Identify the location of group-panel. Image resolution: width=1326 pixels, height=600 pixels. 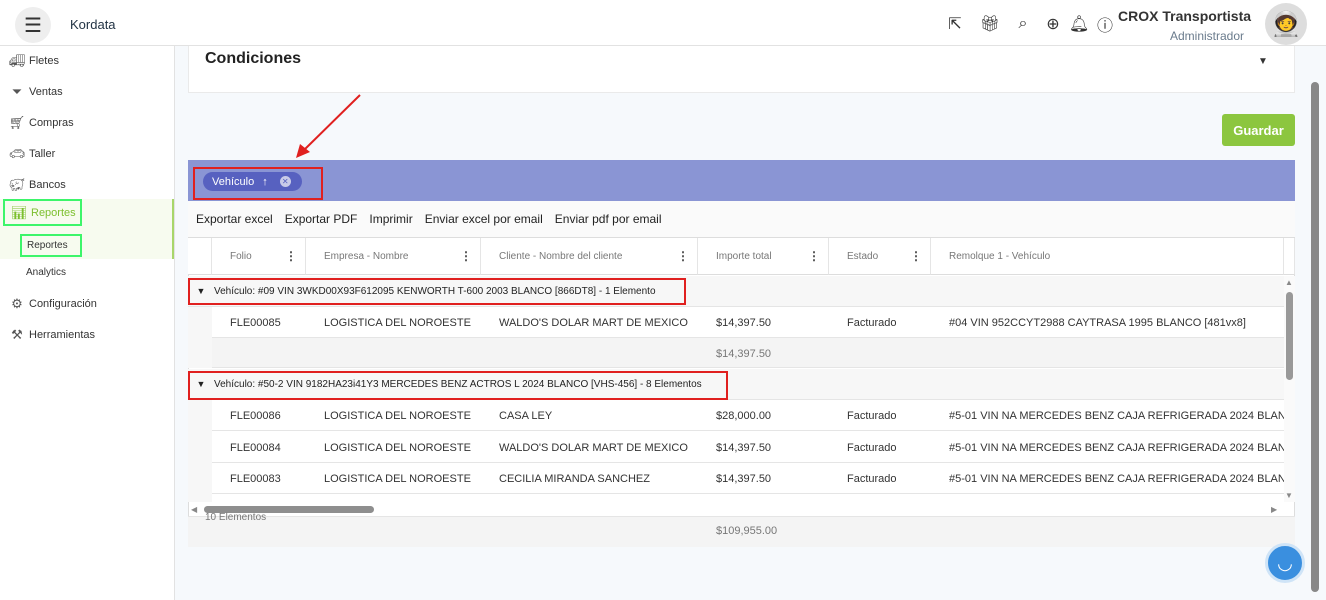
(741, 180).